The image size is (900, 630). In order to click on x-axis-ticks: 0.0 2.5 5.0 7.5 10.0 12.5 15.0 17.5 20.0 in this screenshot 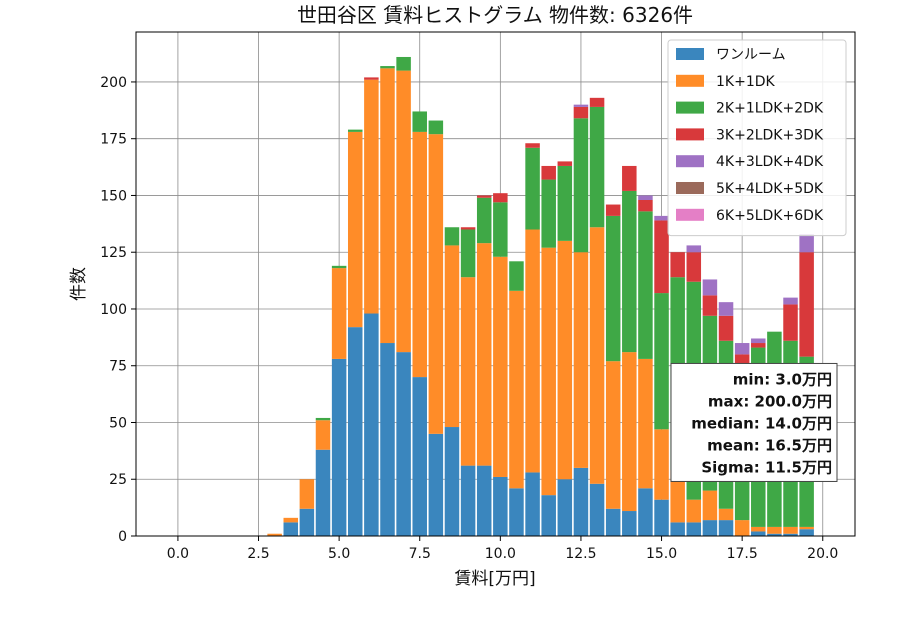, I will do `click(502, 549)`.